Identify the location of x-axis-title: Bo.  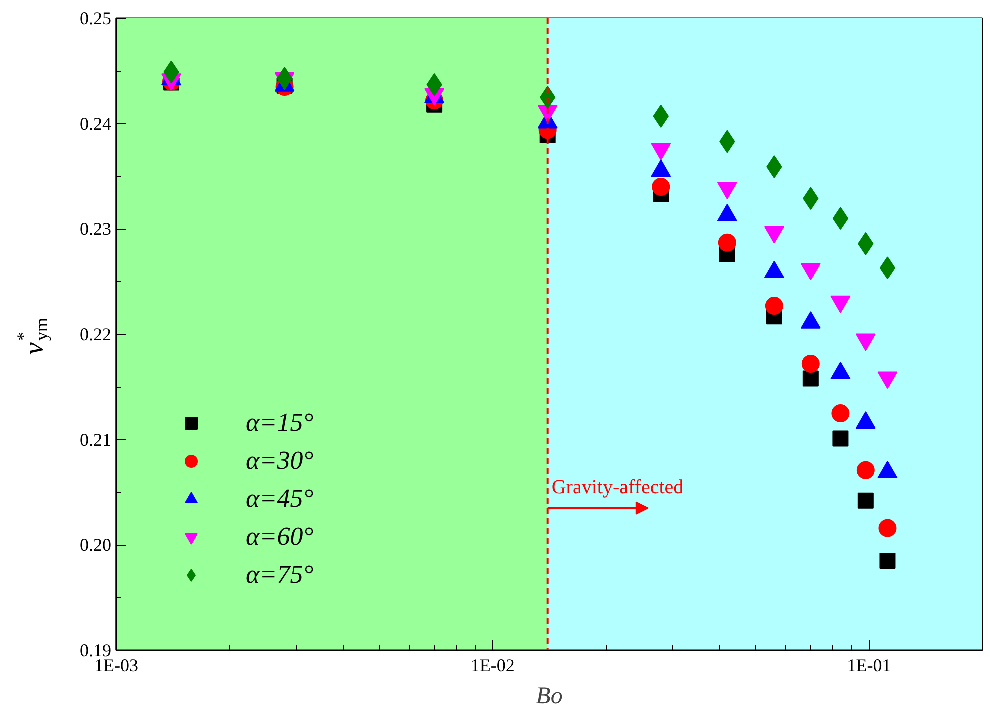
(549, 697).